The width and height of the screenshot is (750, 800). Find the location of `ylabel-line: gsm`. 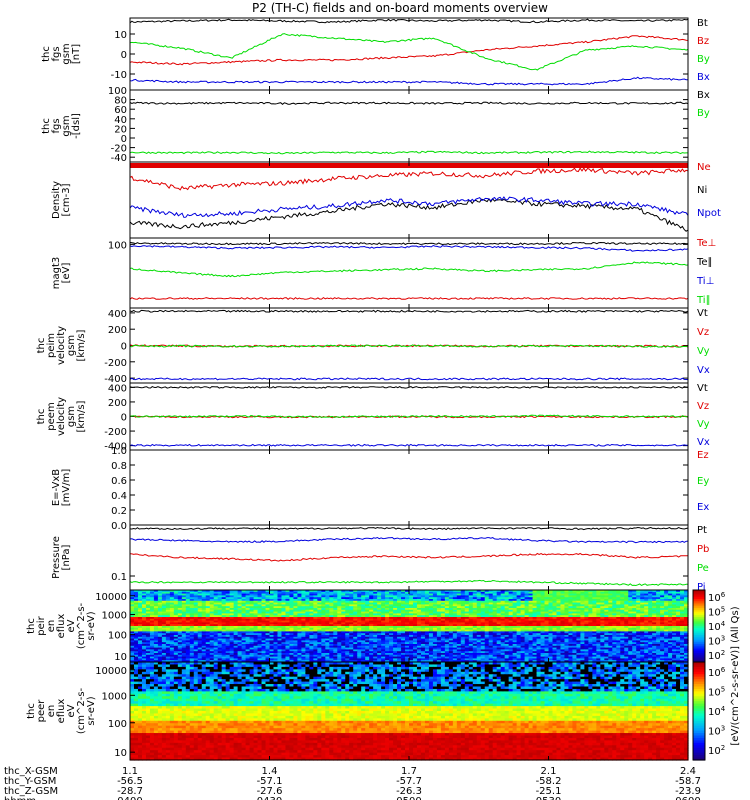

ylabel-line: gsm is located at coordinates (71, 416).